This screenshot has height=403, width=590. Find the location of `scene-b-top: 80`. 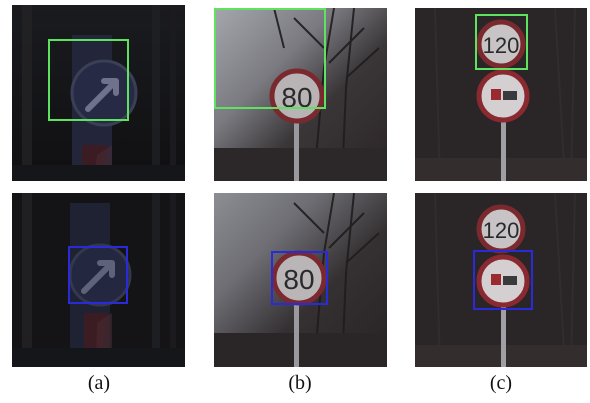

scene-b-top: 80 is located at coordinates (300, 94).